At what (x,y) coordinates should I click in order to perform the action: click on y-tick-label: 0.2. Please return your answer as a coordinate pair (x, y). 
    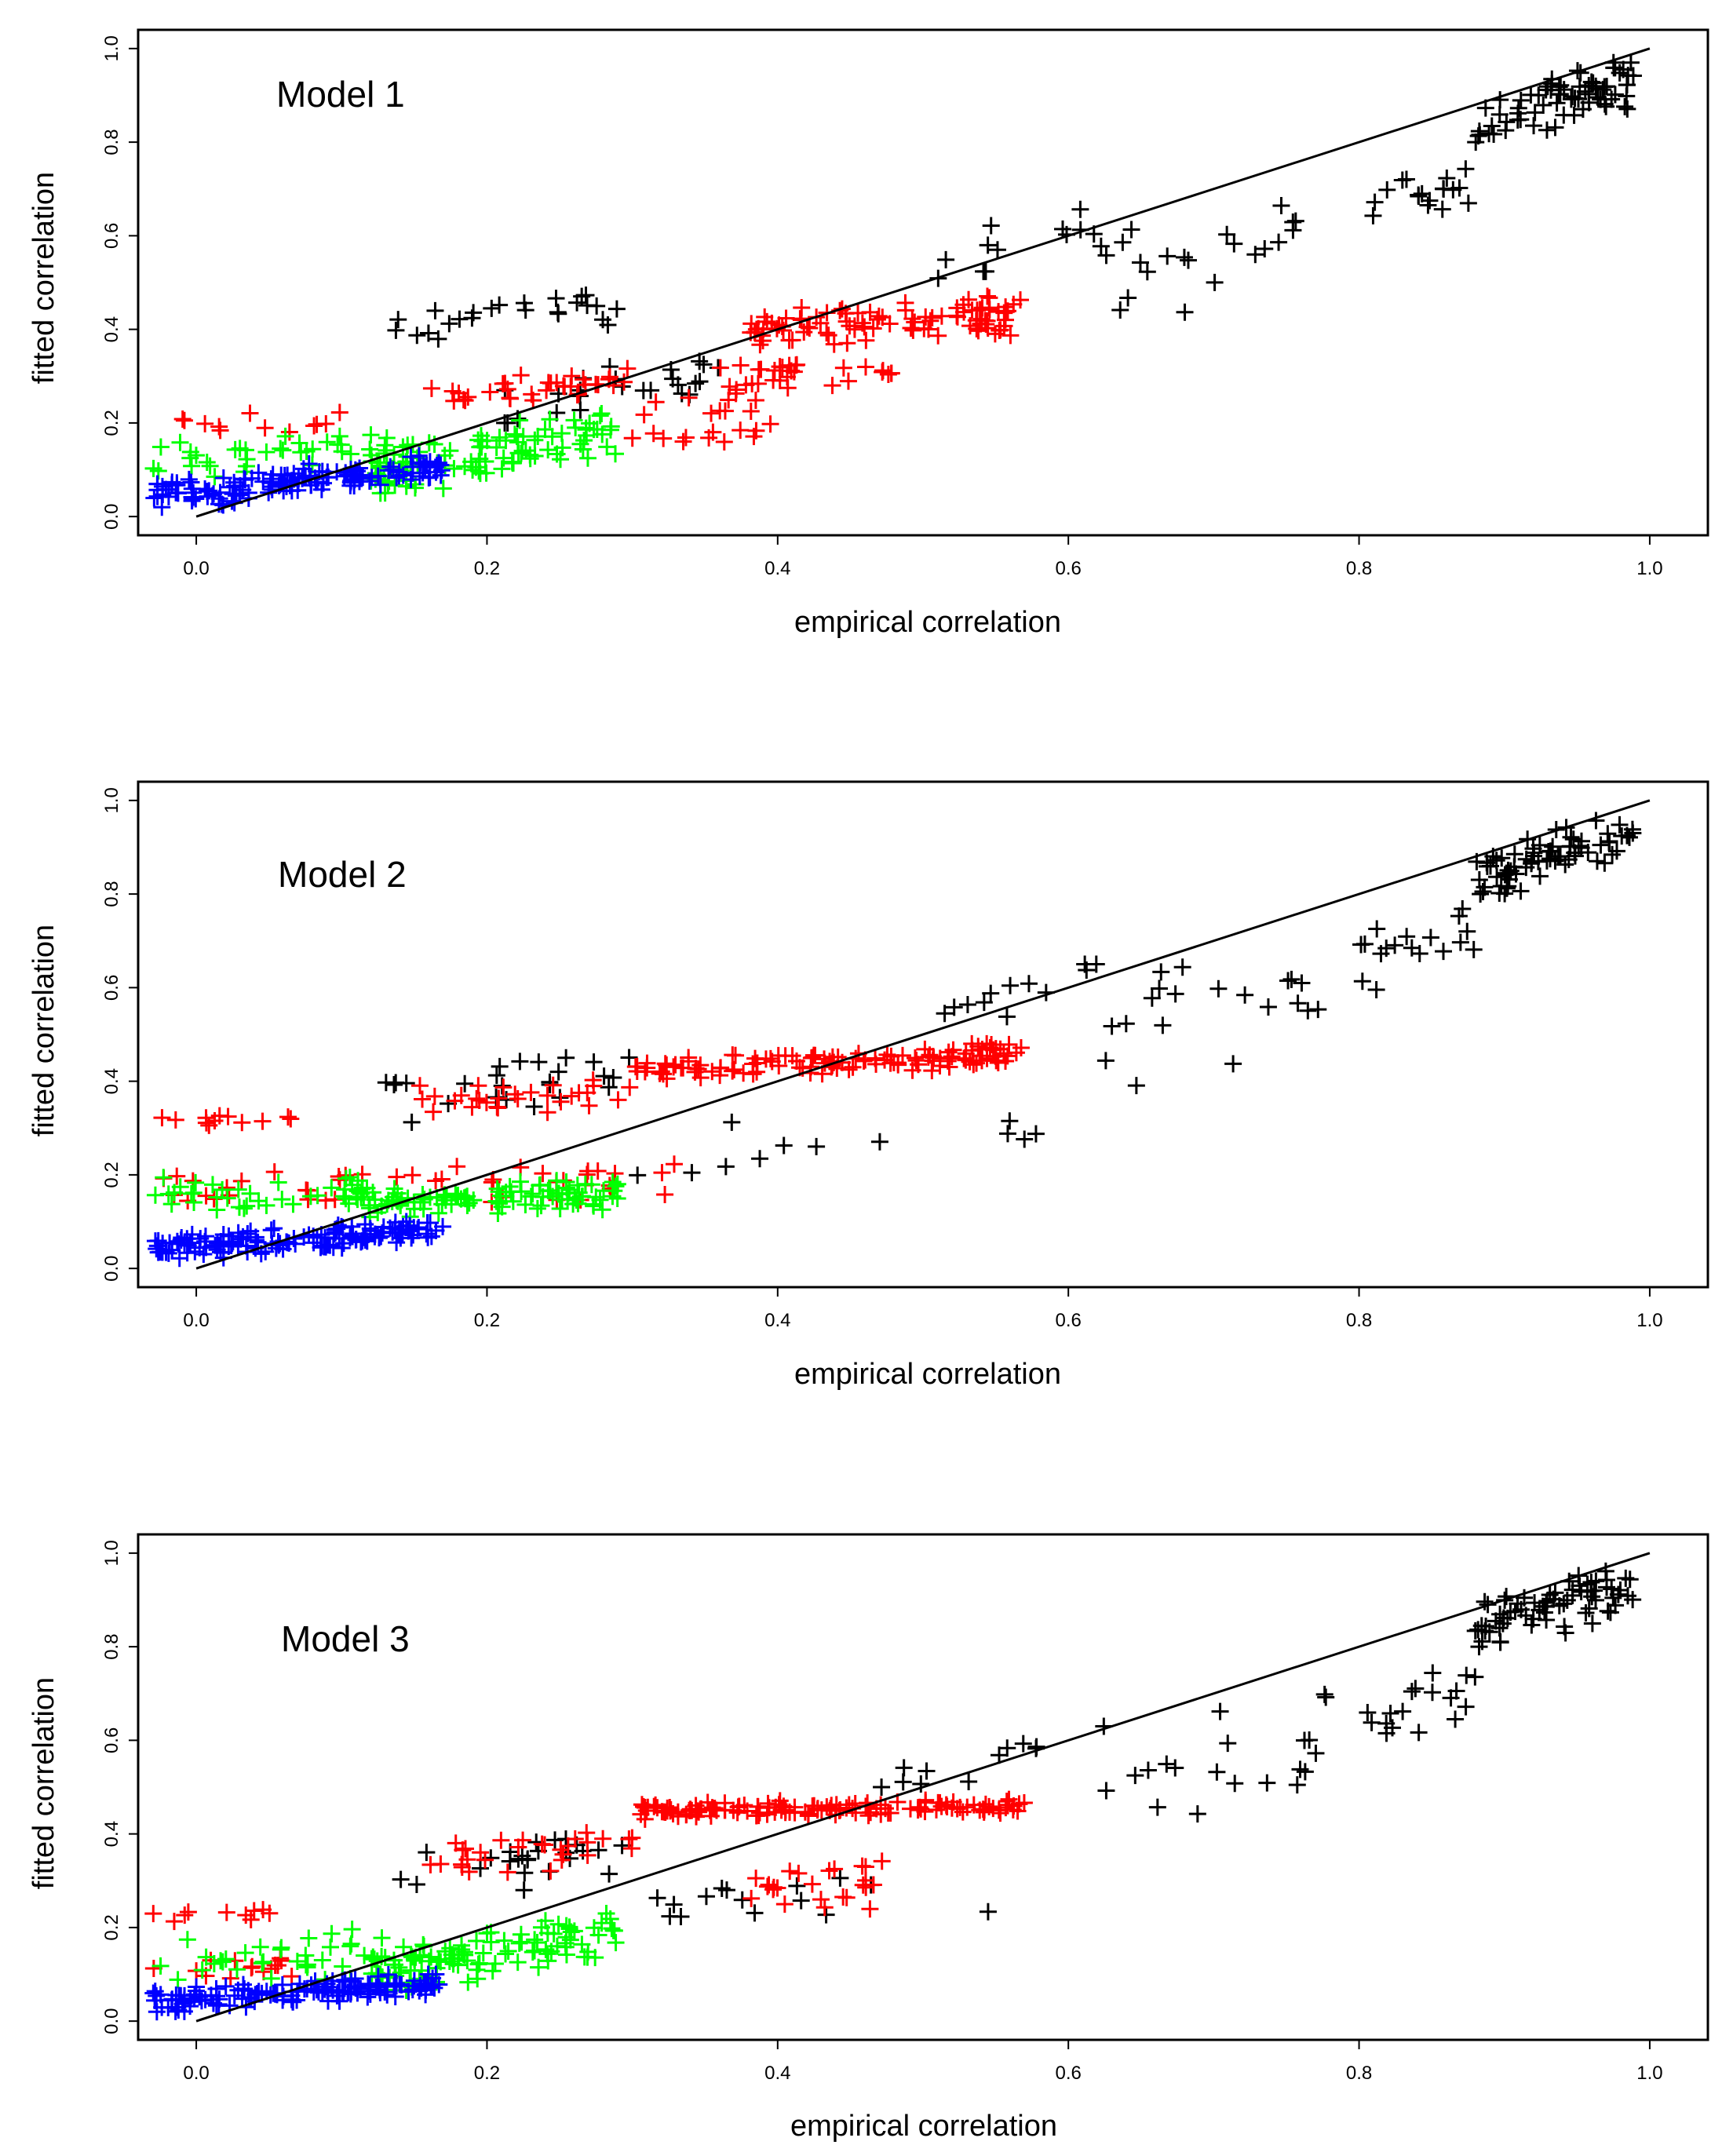
    Looking at the image, I should click on (111, 423).